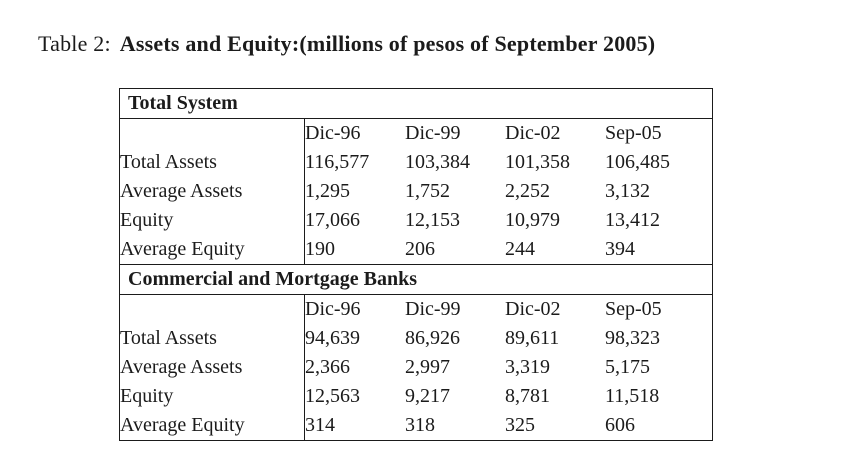 Image resolution: width=849 pixels, height=466 pixels. Describe the element at coordinates (527, 396) in the screenshot. I see `value-cell: 8,781` at that location.